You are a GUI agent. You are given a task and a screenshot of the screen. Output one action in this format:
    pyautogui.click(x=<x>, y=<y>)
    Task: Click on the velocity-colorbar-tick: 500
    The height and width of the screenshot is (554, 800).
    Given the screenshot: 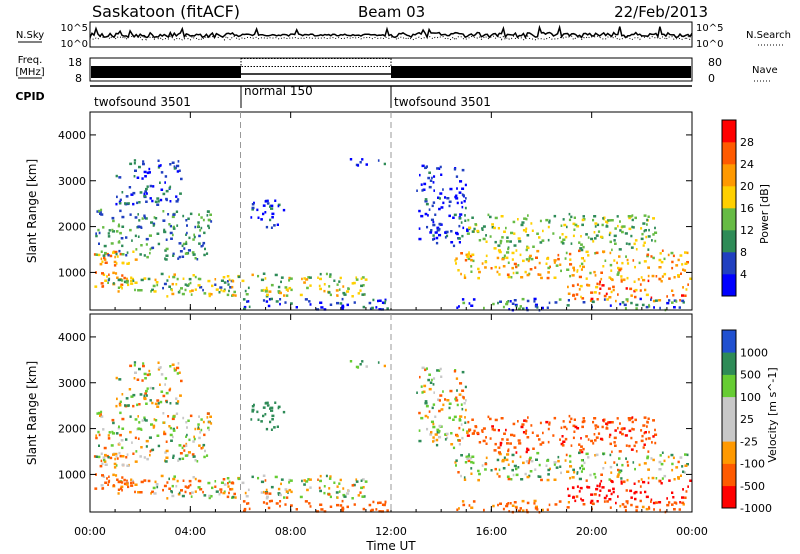 What is the action you would take?
    pyautogui.click(x=750, y=375)
    